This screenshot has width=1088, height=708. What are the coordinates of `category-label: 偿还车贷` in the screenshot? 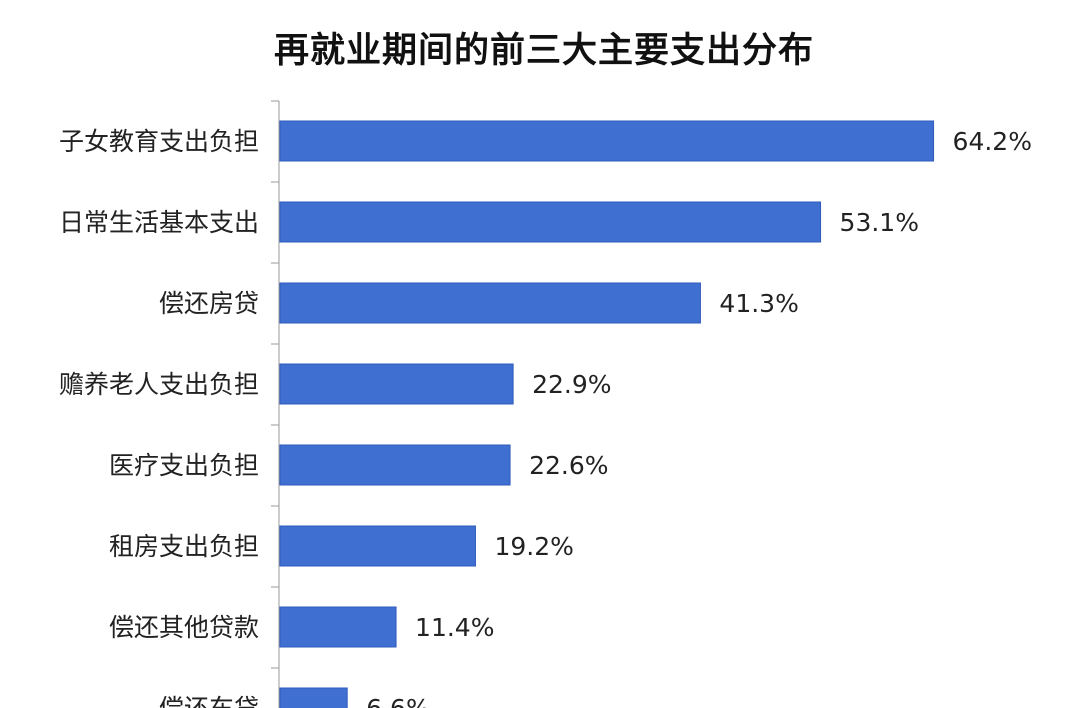 It's located at (209, 701).